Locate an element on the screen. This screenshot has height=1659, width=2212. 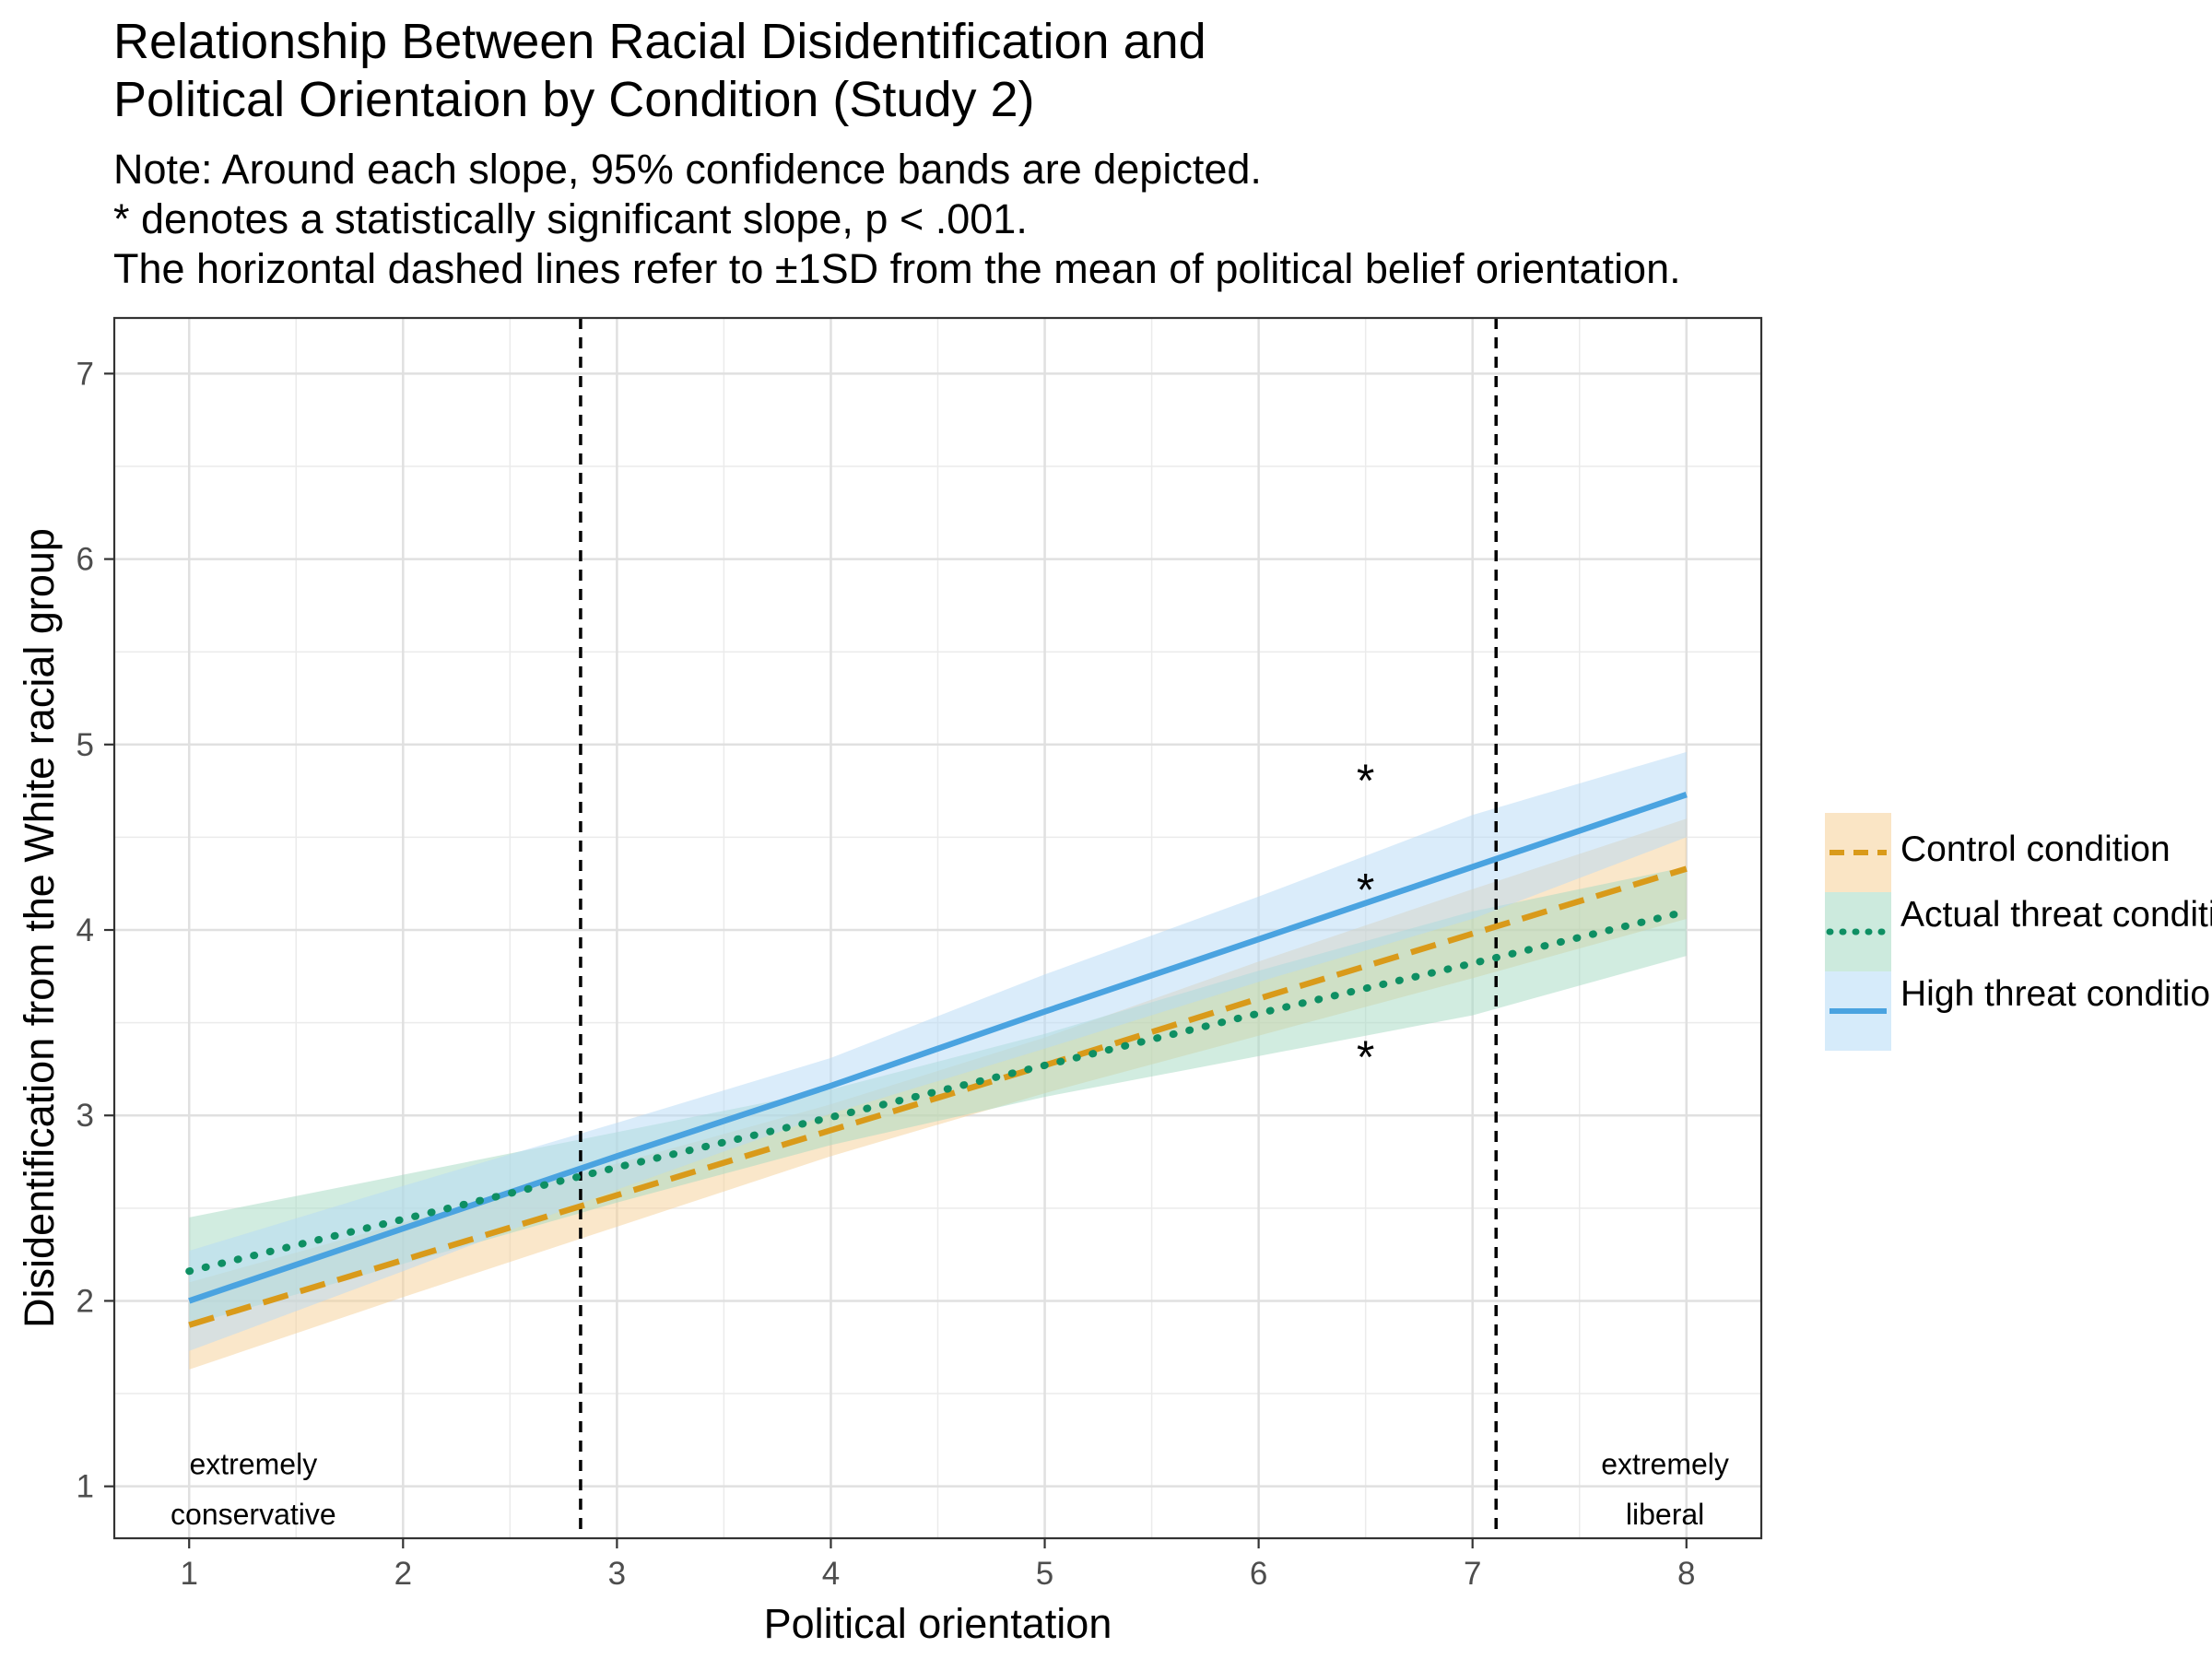
y-tick-label: 6 is located at coordinates (85, 560).